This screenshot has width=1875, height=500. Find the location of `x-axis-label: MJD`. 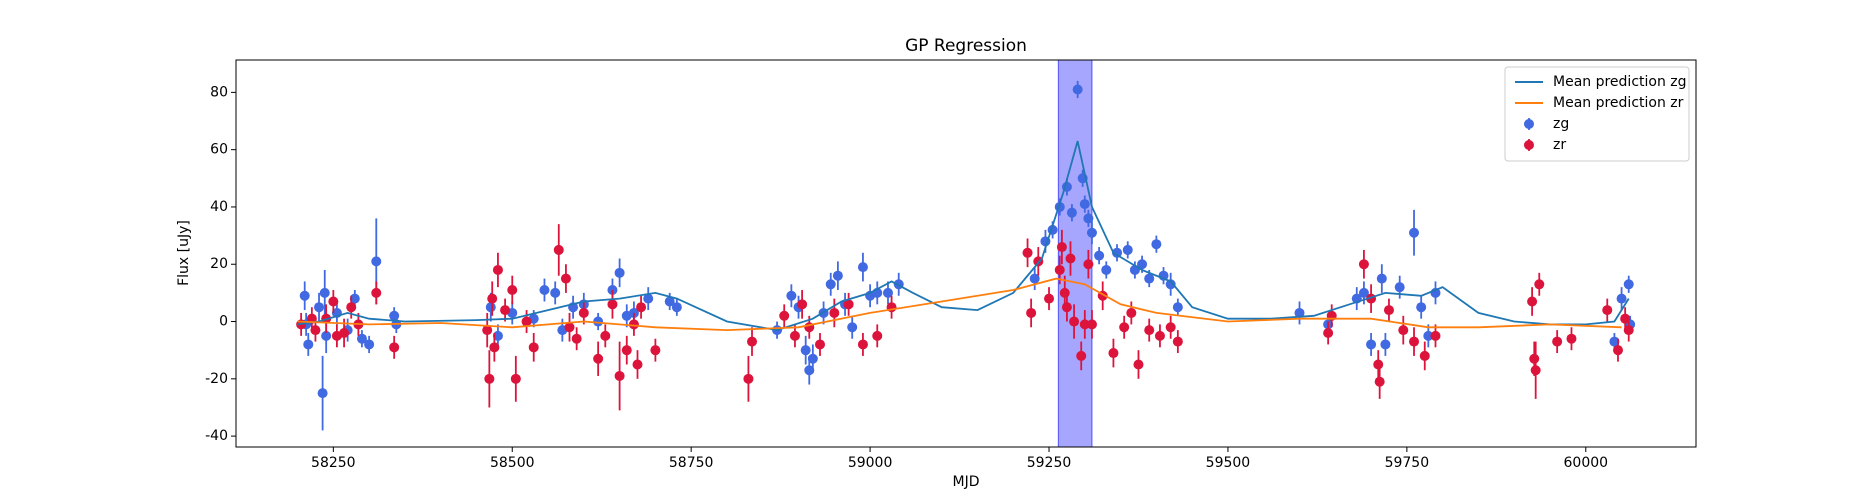

x-axis-label: MJD is located at coordinates (966, 482).